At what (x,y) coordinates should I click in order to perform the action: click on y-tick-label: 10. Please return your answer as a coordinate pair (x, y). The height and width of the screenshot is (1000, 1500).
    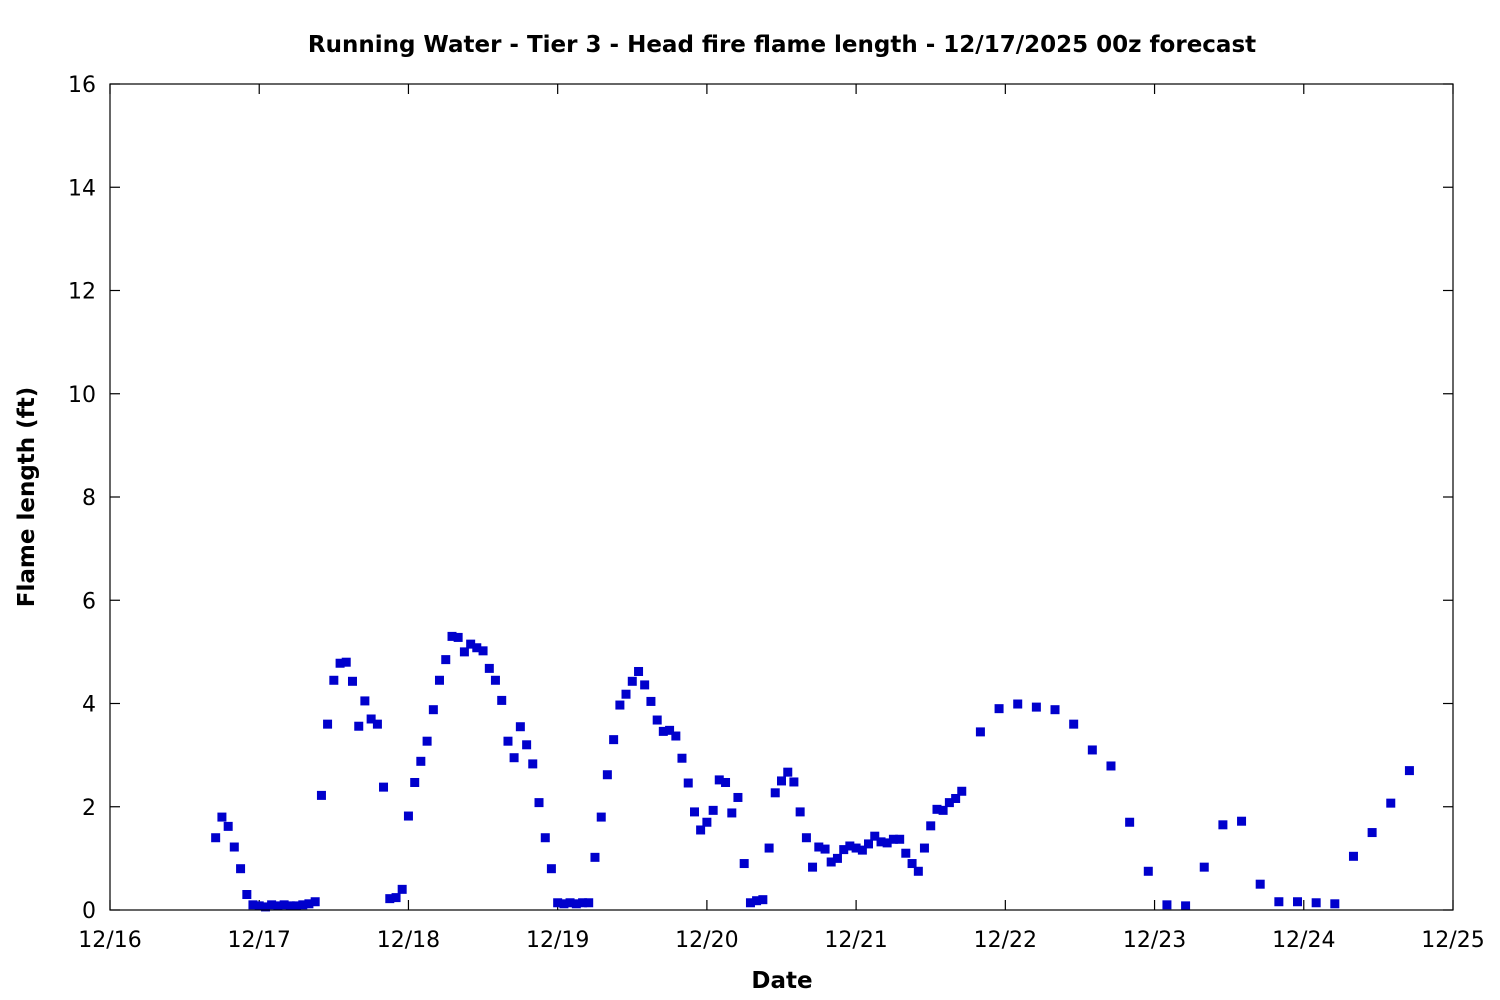
    Looking at the image, I should click on (82, 395).